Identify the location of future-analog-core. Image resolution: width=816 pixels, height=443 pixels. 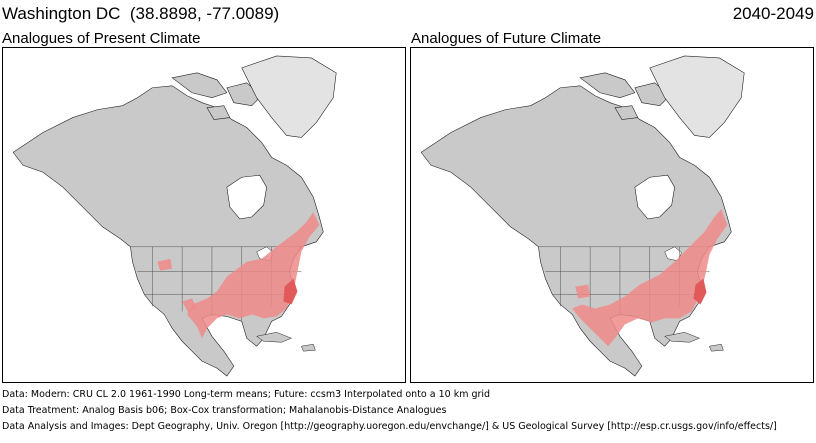
(700, 291).